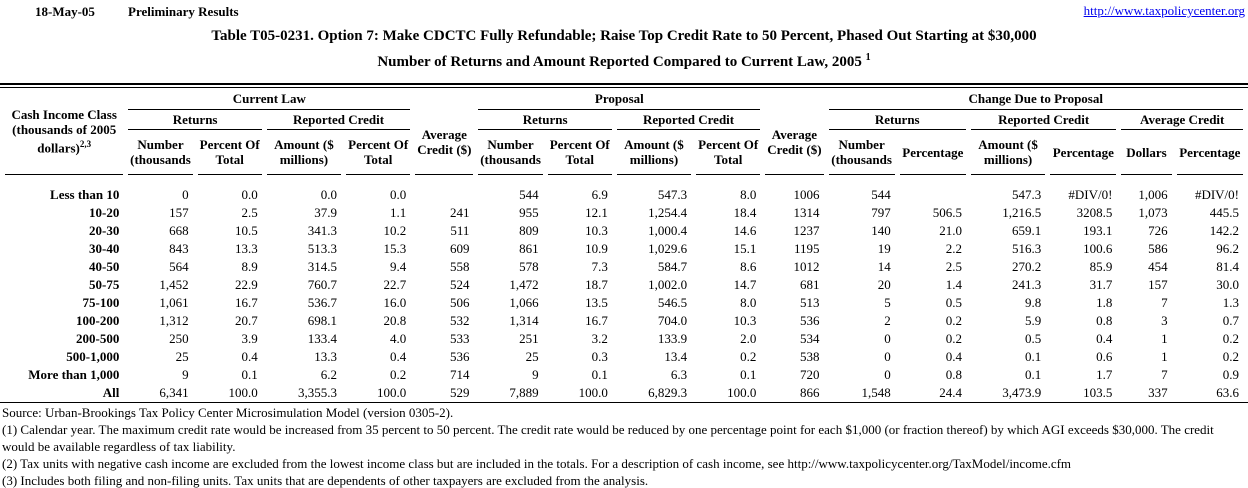 The width and height of the screenshot is (1248, 488). I want to click on table-cell: 1,002.0, so click(668, 284).